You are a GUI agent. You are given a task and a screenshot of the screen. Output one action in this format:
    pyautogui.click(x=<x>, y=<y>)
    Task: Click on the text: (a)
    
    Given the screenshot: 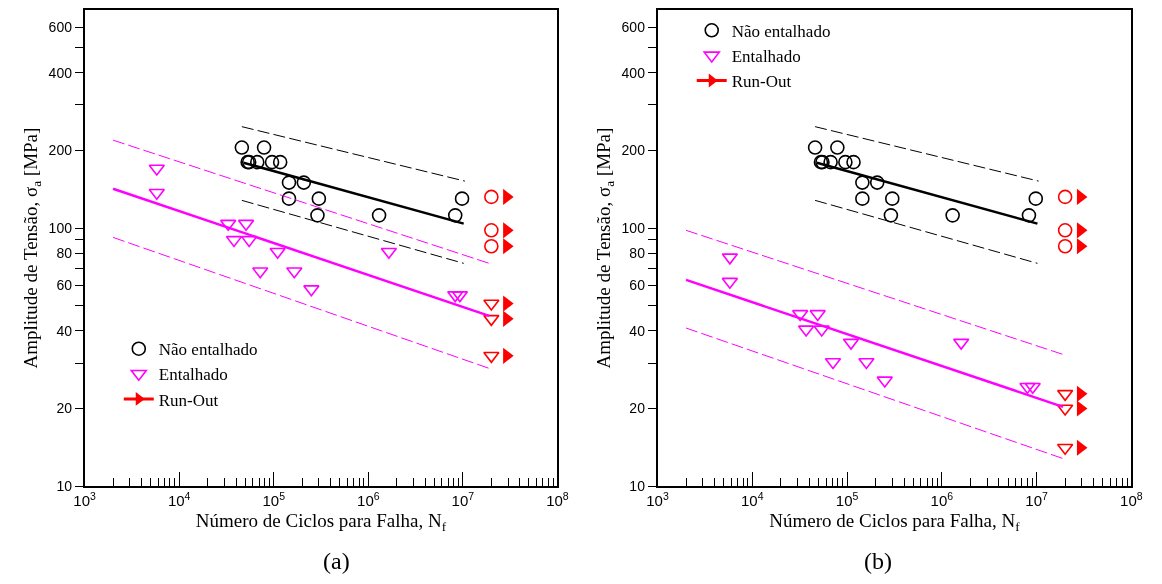 What is the action you would take?
    pyautogui.click(x=336, y=561)
    